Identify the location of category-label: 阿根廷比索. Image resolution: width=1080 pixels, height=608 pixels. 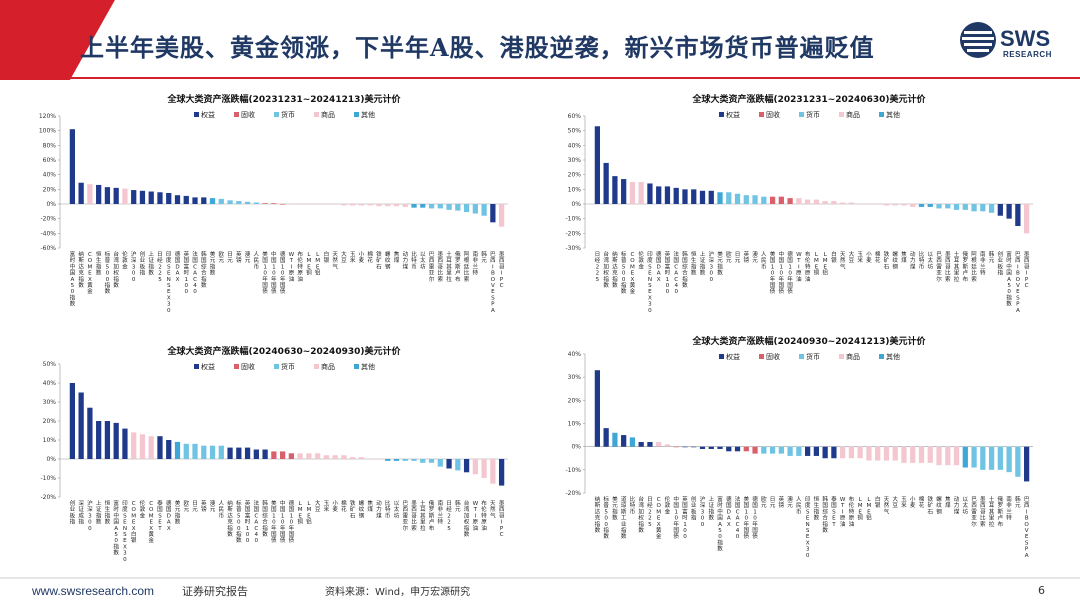
(974, 266).